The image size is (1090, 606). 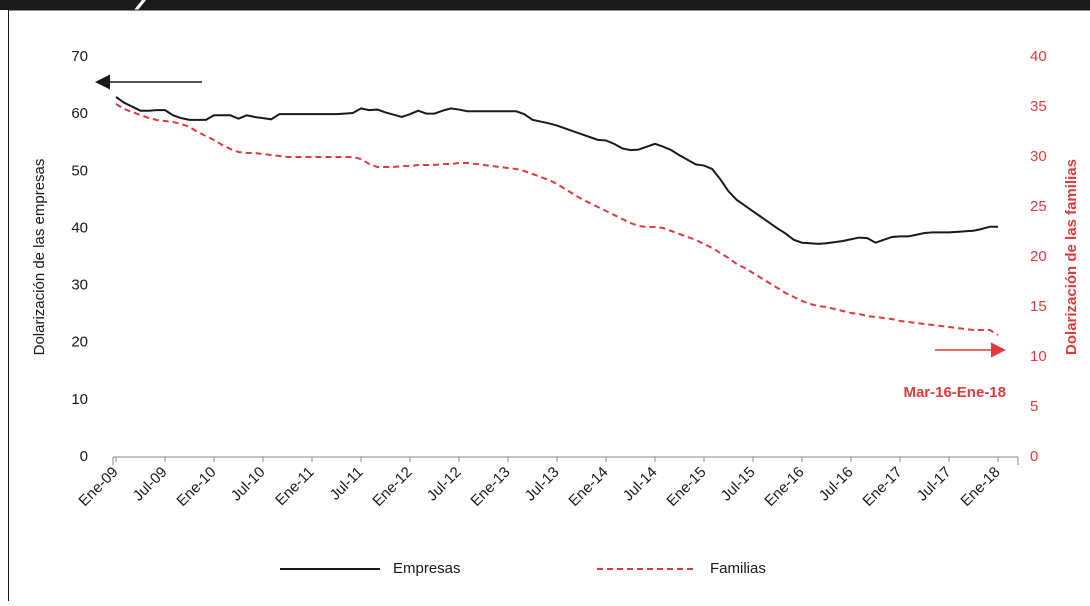 What do you see at coordinates (640, 484) in the screenshot?
I see `x-tick-label: Jul-14` at bounding box center [640, 484].